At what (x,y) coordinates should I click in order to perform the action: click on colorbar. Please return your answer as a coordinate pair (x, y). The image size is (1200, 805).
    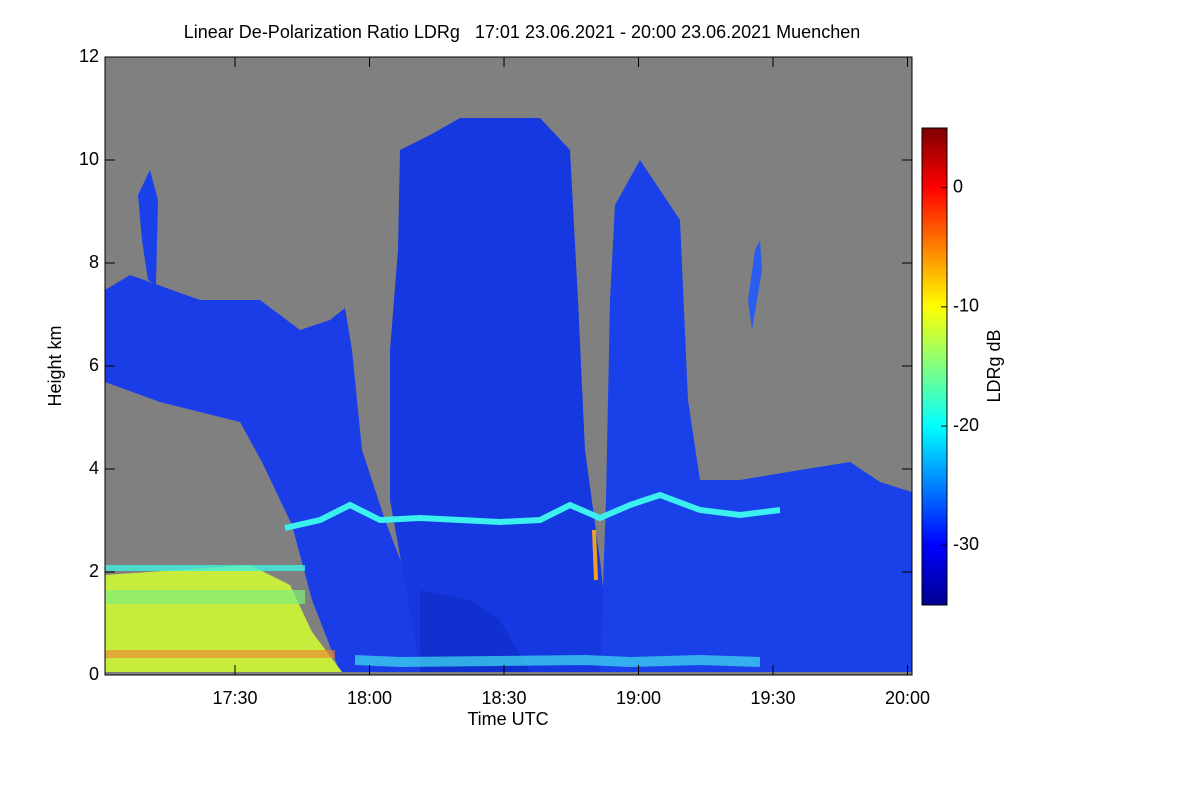
    Looking at the image, I should click on (934, 366).